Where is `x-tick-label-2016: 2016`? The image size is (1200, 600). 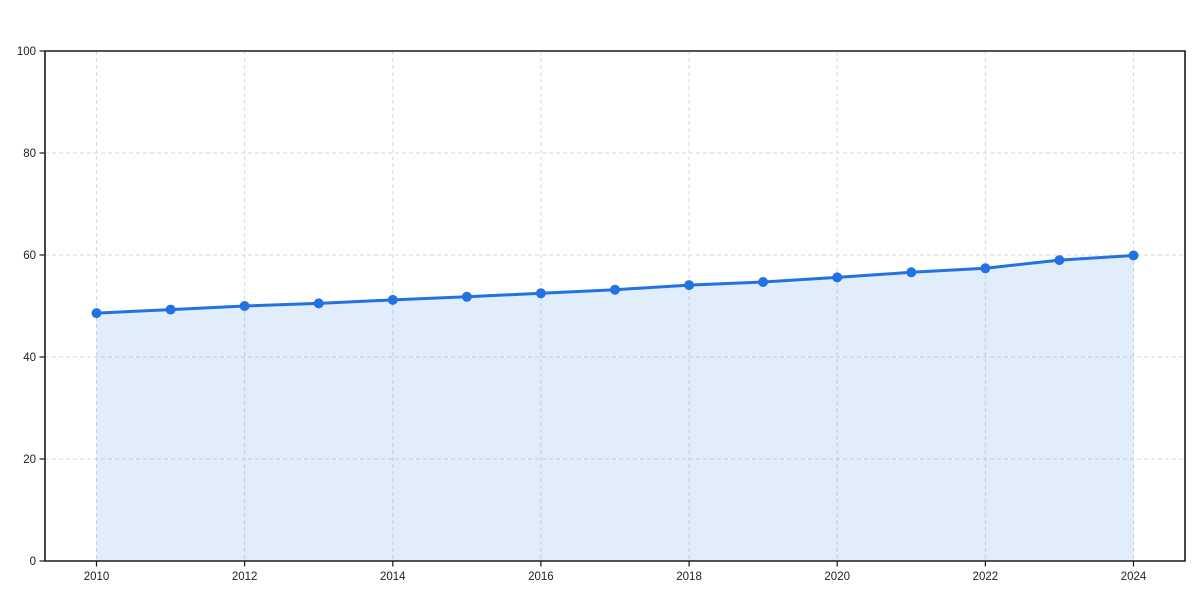
x-tick-label-2016: 2016 is located at coordinates (541, 577).